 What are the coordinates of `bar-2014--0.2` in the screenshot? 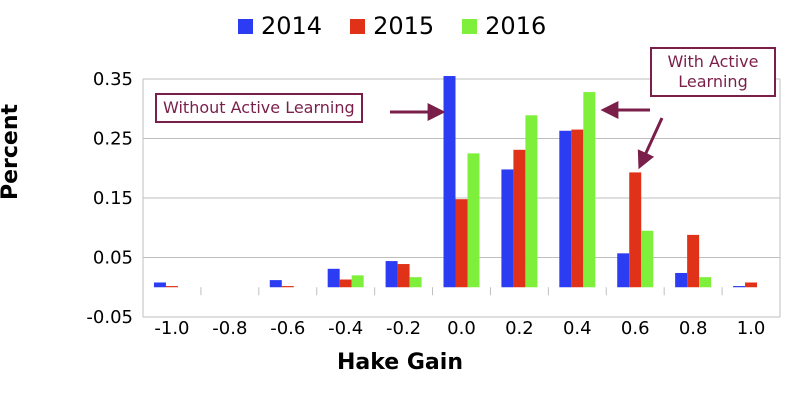 It's located at (391, 274).